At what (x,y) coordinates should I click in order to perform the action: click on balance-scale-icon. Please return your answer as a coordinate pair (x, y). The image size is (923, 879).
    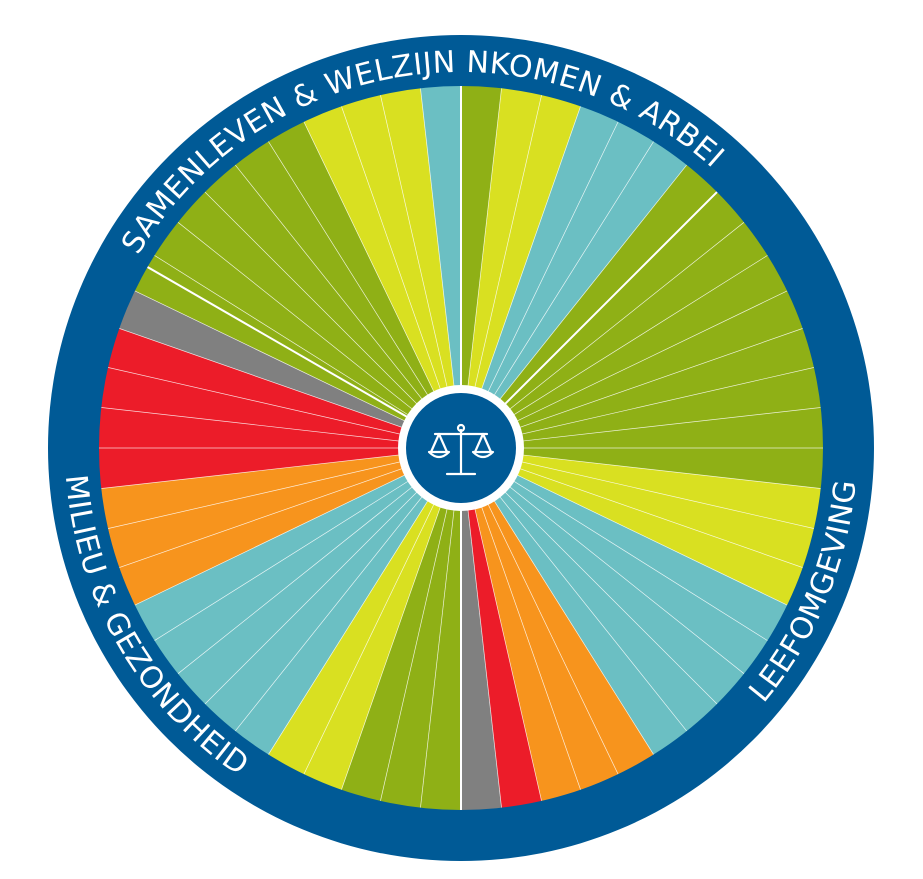
    Looking at the image, I should click on (461, 449).